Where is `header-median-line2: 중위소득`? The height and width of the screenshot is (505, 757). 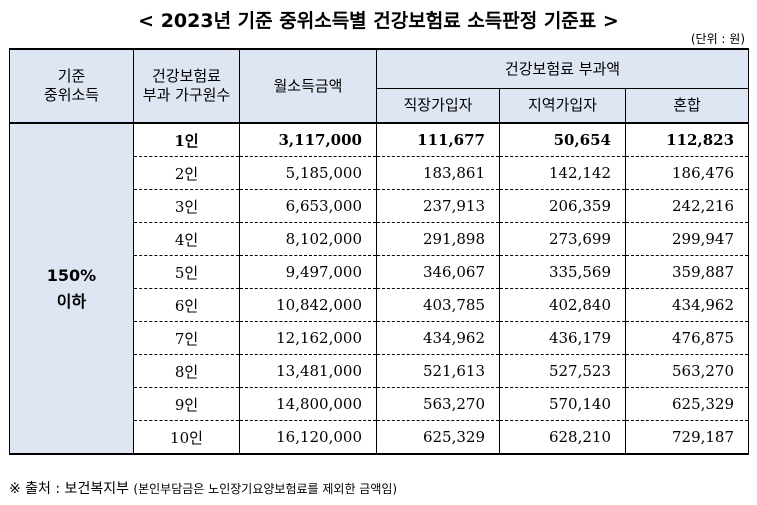
header-median-line2: 중위소득 is located at coordinates (71, 95).